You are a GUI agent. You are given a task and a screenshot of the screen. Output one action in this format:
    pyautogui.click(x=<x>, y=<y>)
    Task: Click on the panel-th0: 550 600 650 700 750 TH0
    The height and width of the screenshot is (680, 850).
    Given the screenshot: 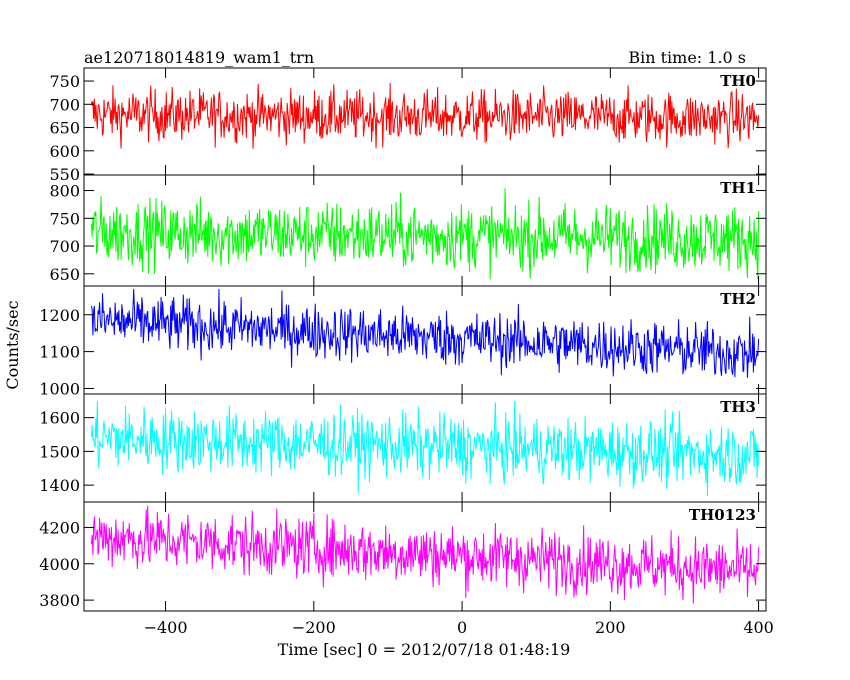 What is the action you would take?
    pyautogui.click(x=408, y=125)
    